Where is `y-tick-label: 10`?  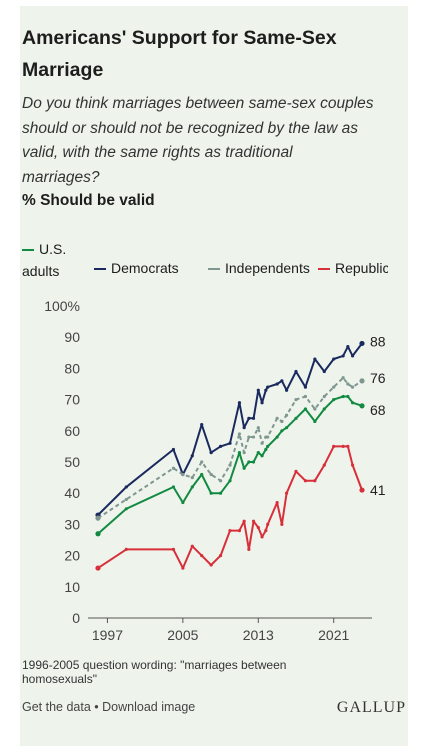 y-tick-label: 10 is located at coordinates (72, 587).